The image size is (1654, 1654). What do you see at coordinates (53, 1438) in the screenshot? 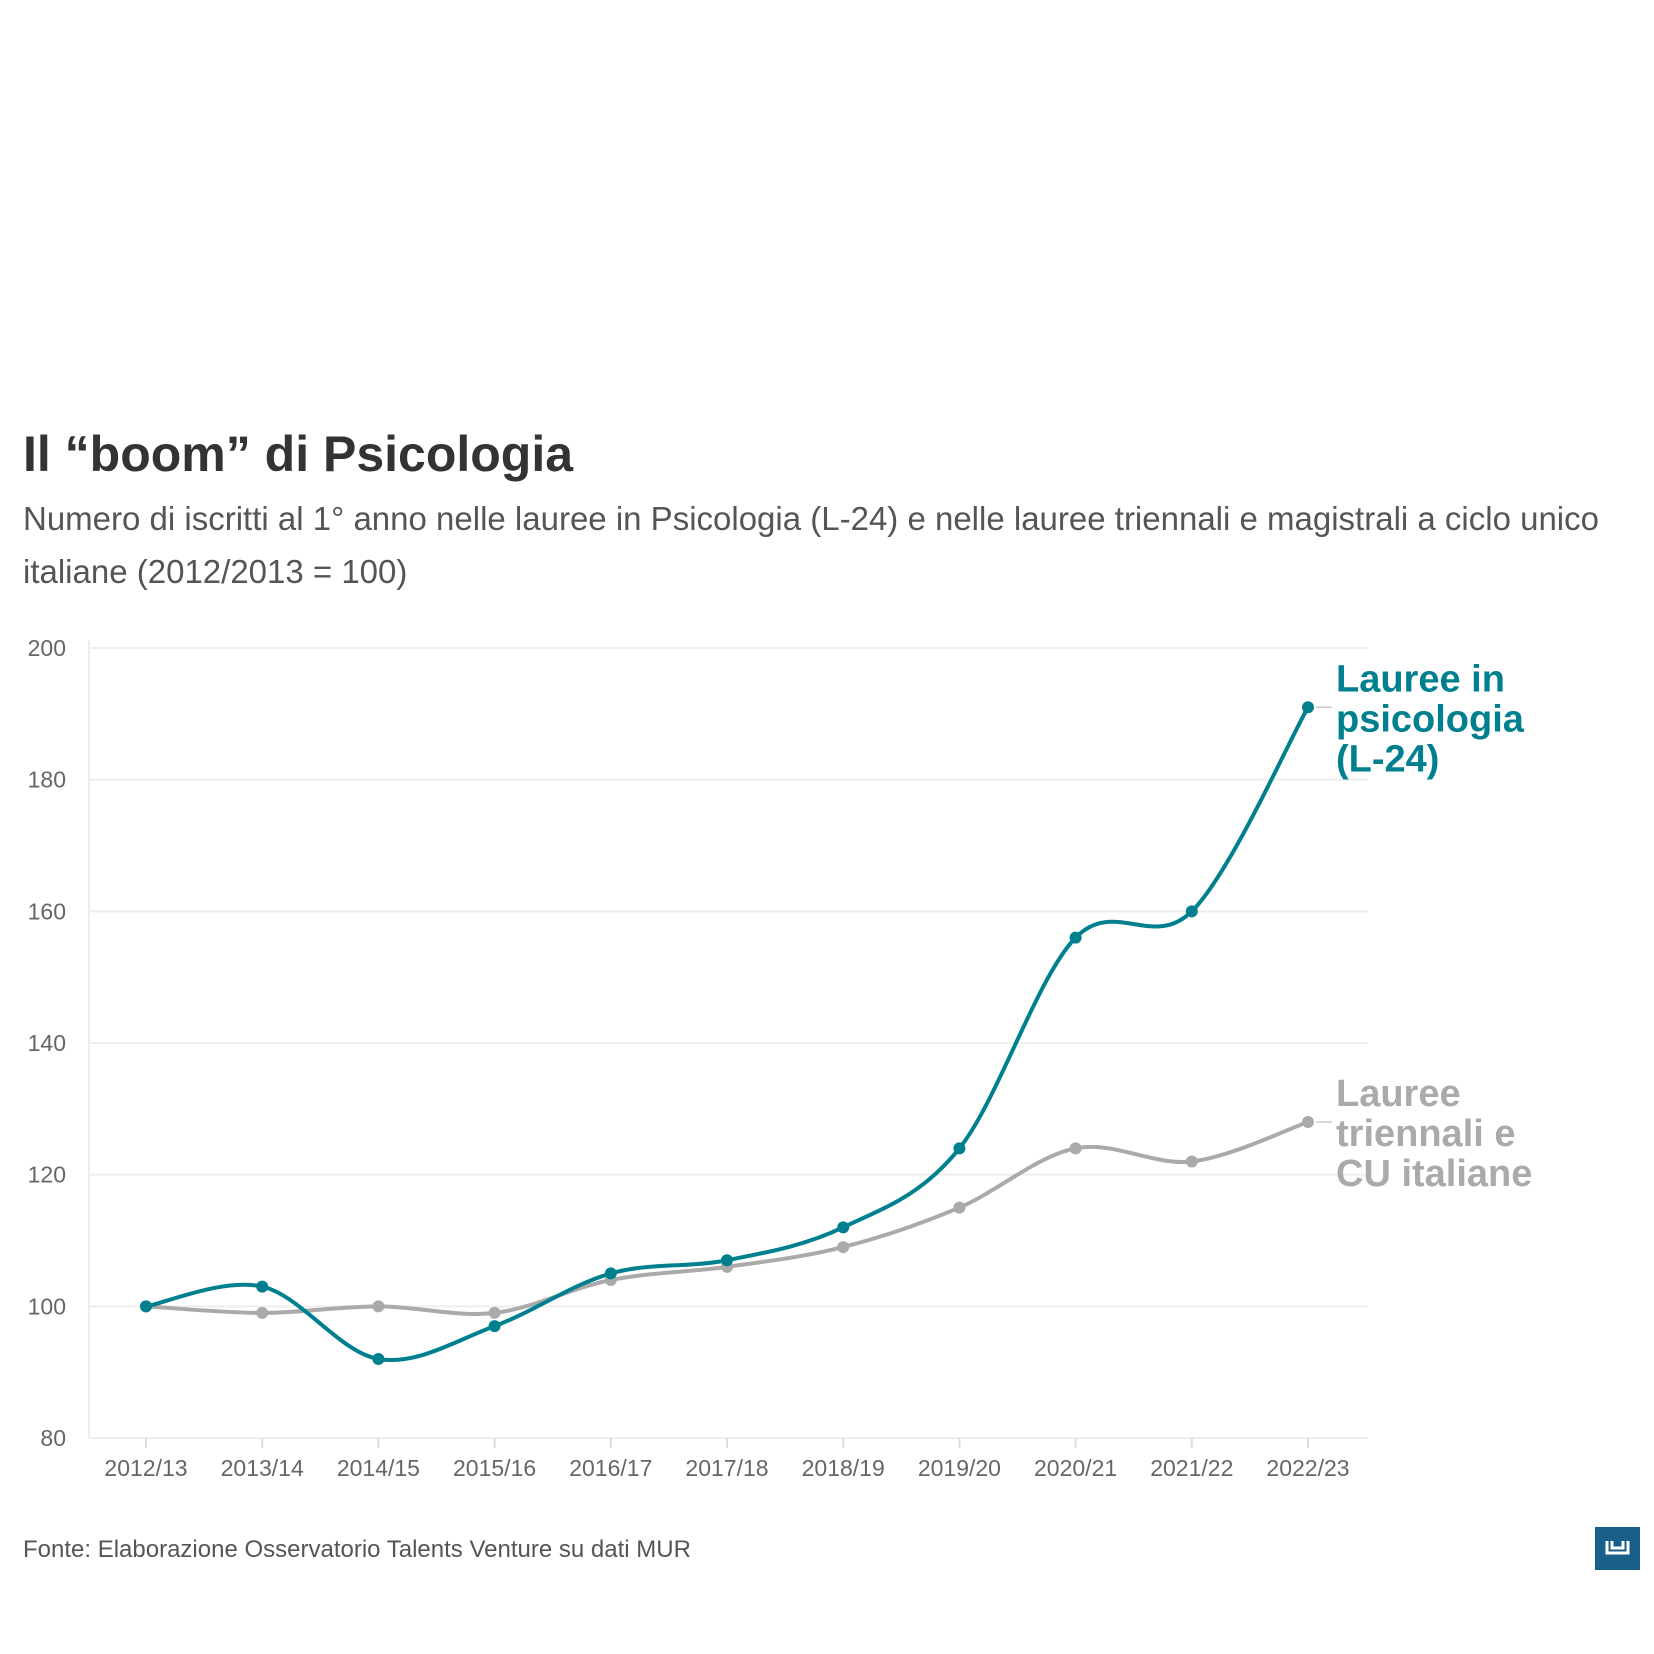
I see `y-tick-label: 80` at bounding box center [53, 1438].